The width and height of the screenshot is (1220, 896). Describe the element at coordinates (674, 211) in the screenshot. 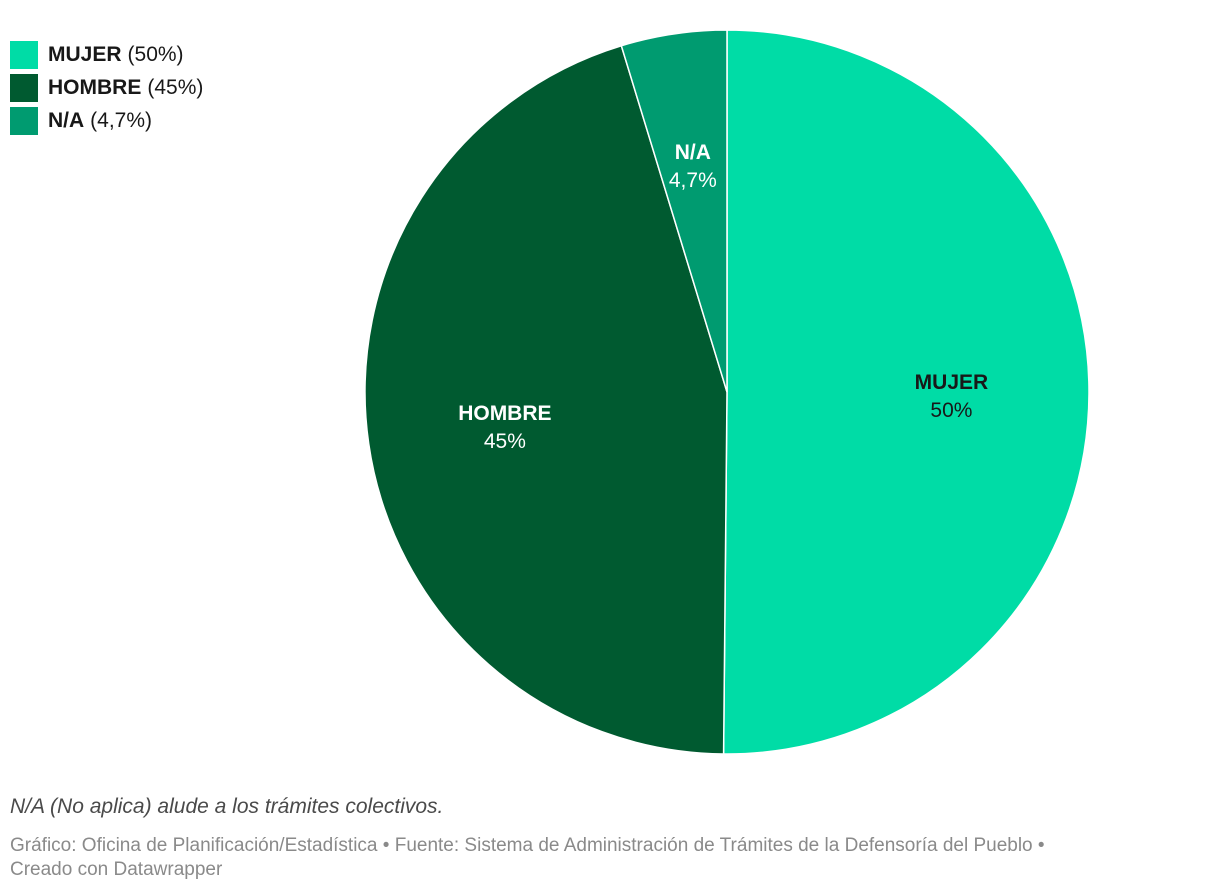

I see `pie-slice-na` at that location.